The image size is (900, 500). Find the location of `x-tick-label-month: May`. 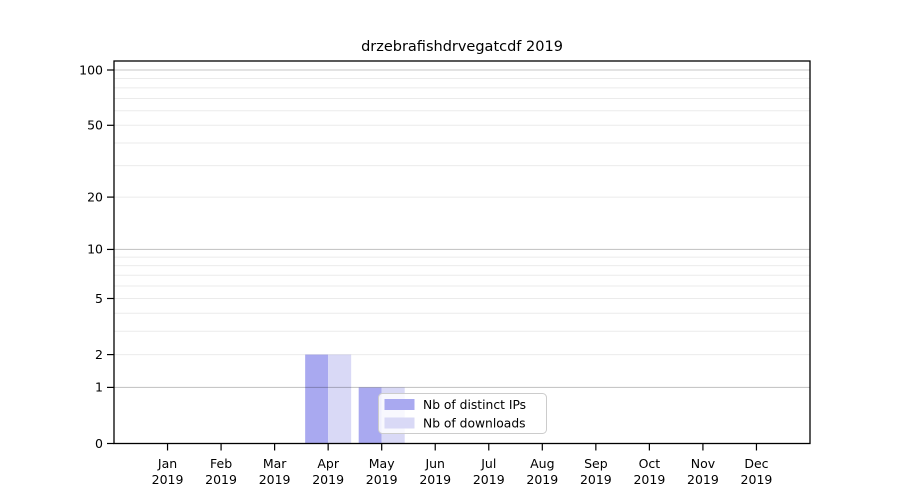

x-tick-label-month: May is located at coordinates (382, 463).